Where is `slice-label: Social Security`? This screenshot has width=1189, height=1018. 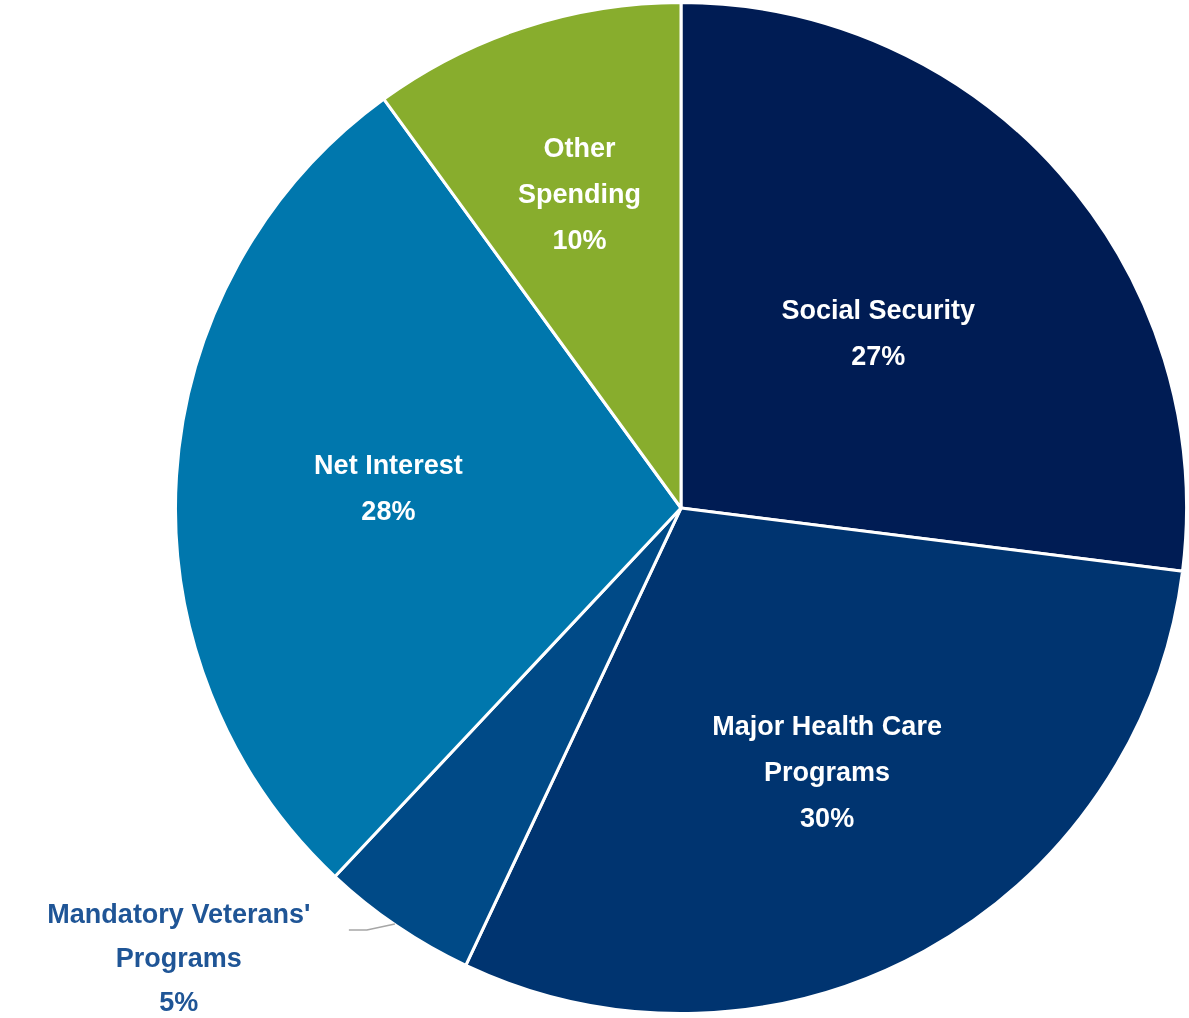
slice-label: Social Security is located at coordinates (878, 309).